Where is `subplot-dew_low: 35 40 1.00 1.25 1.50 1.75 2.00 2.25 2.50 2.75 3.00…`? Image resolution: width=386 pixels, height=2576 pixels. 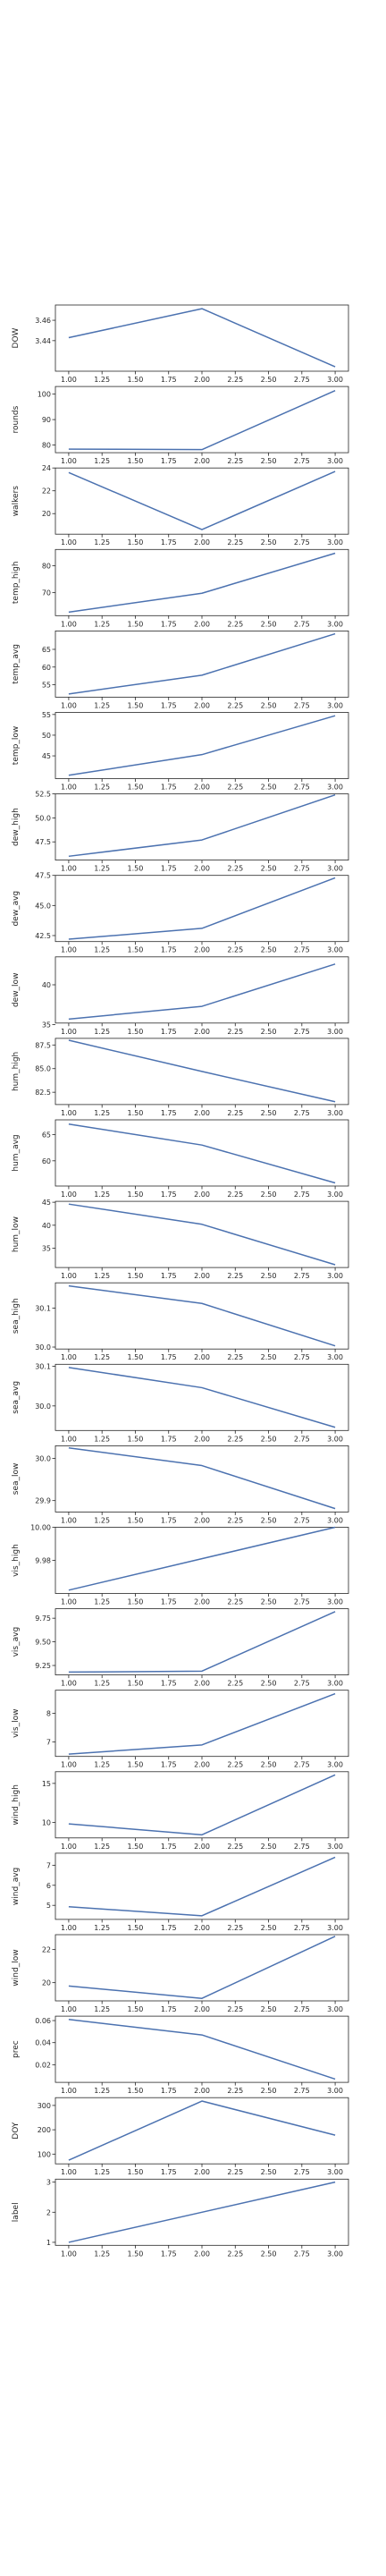
subplot-dew_low: 35 40 1.00 1.25 1.50 1.75 2.00 2.25 2.50 2.75 3.00… is located at coordinates (180, 996).